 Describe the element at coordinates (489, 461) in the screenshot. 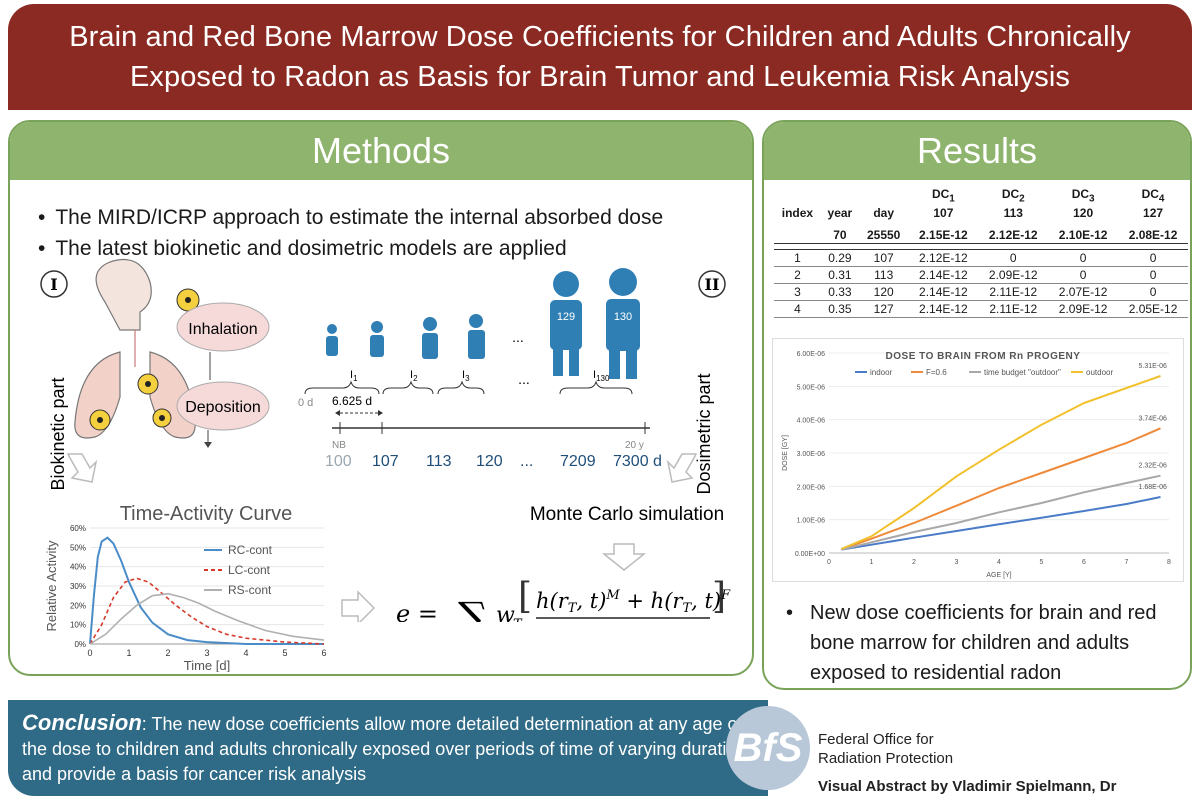

I see `timeline-120: 120` at that location.